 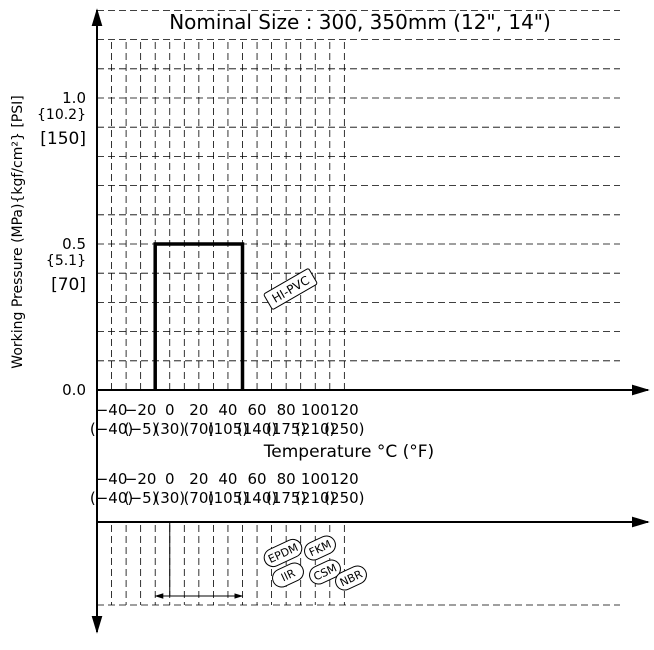 What do you see at coordinates (141, 429) in the screenshot?
I see `x-tick-fahrenheit: (−5)` at bounding box center [141, 429].